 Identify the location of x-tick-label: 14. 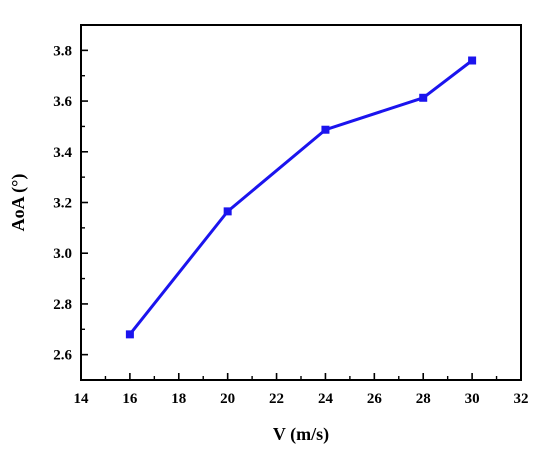
(82, 399).